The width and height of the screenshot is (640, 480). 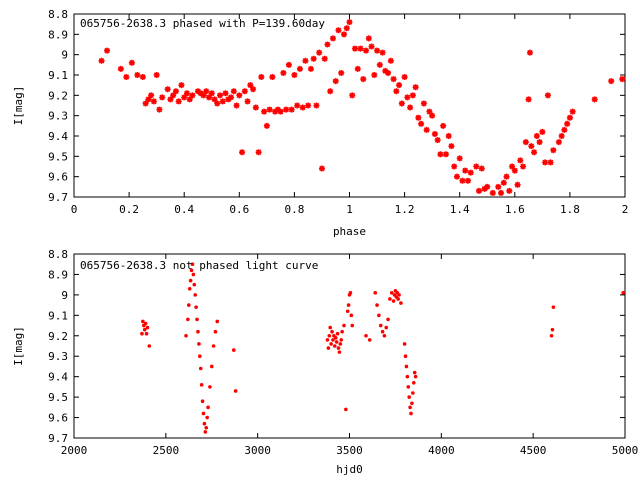 I want to click on x-tick-label: 2, so click(x=625, y=209).